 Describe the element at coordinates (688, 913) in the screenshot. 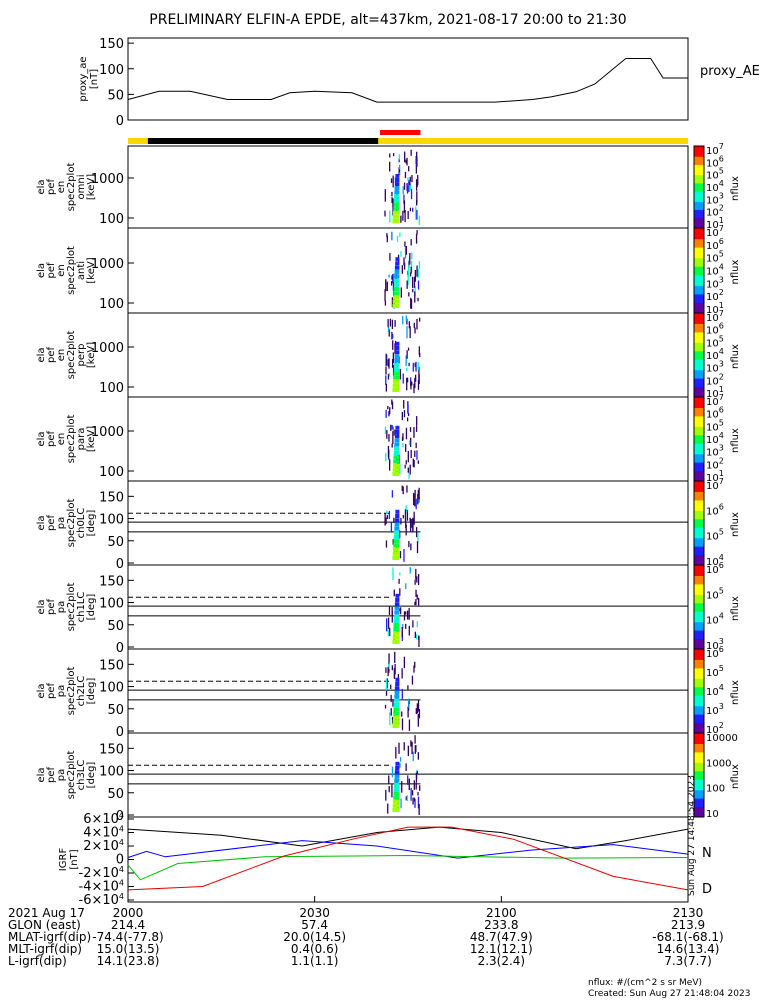

I see `axis-value: 2130` at that location.